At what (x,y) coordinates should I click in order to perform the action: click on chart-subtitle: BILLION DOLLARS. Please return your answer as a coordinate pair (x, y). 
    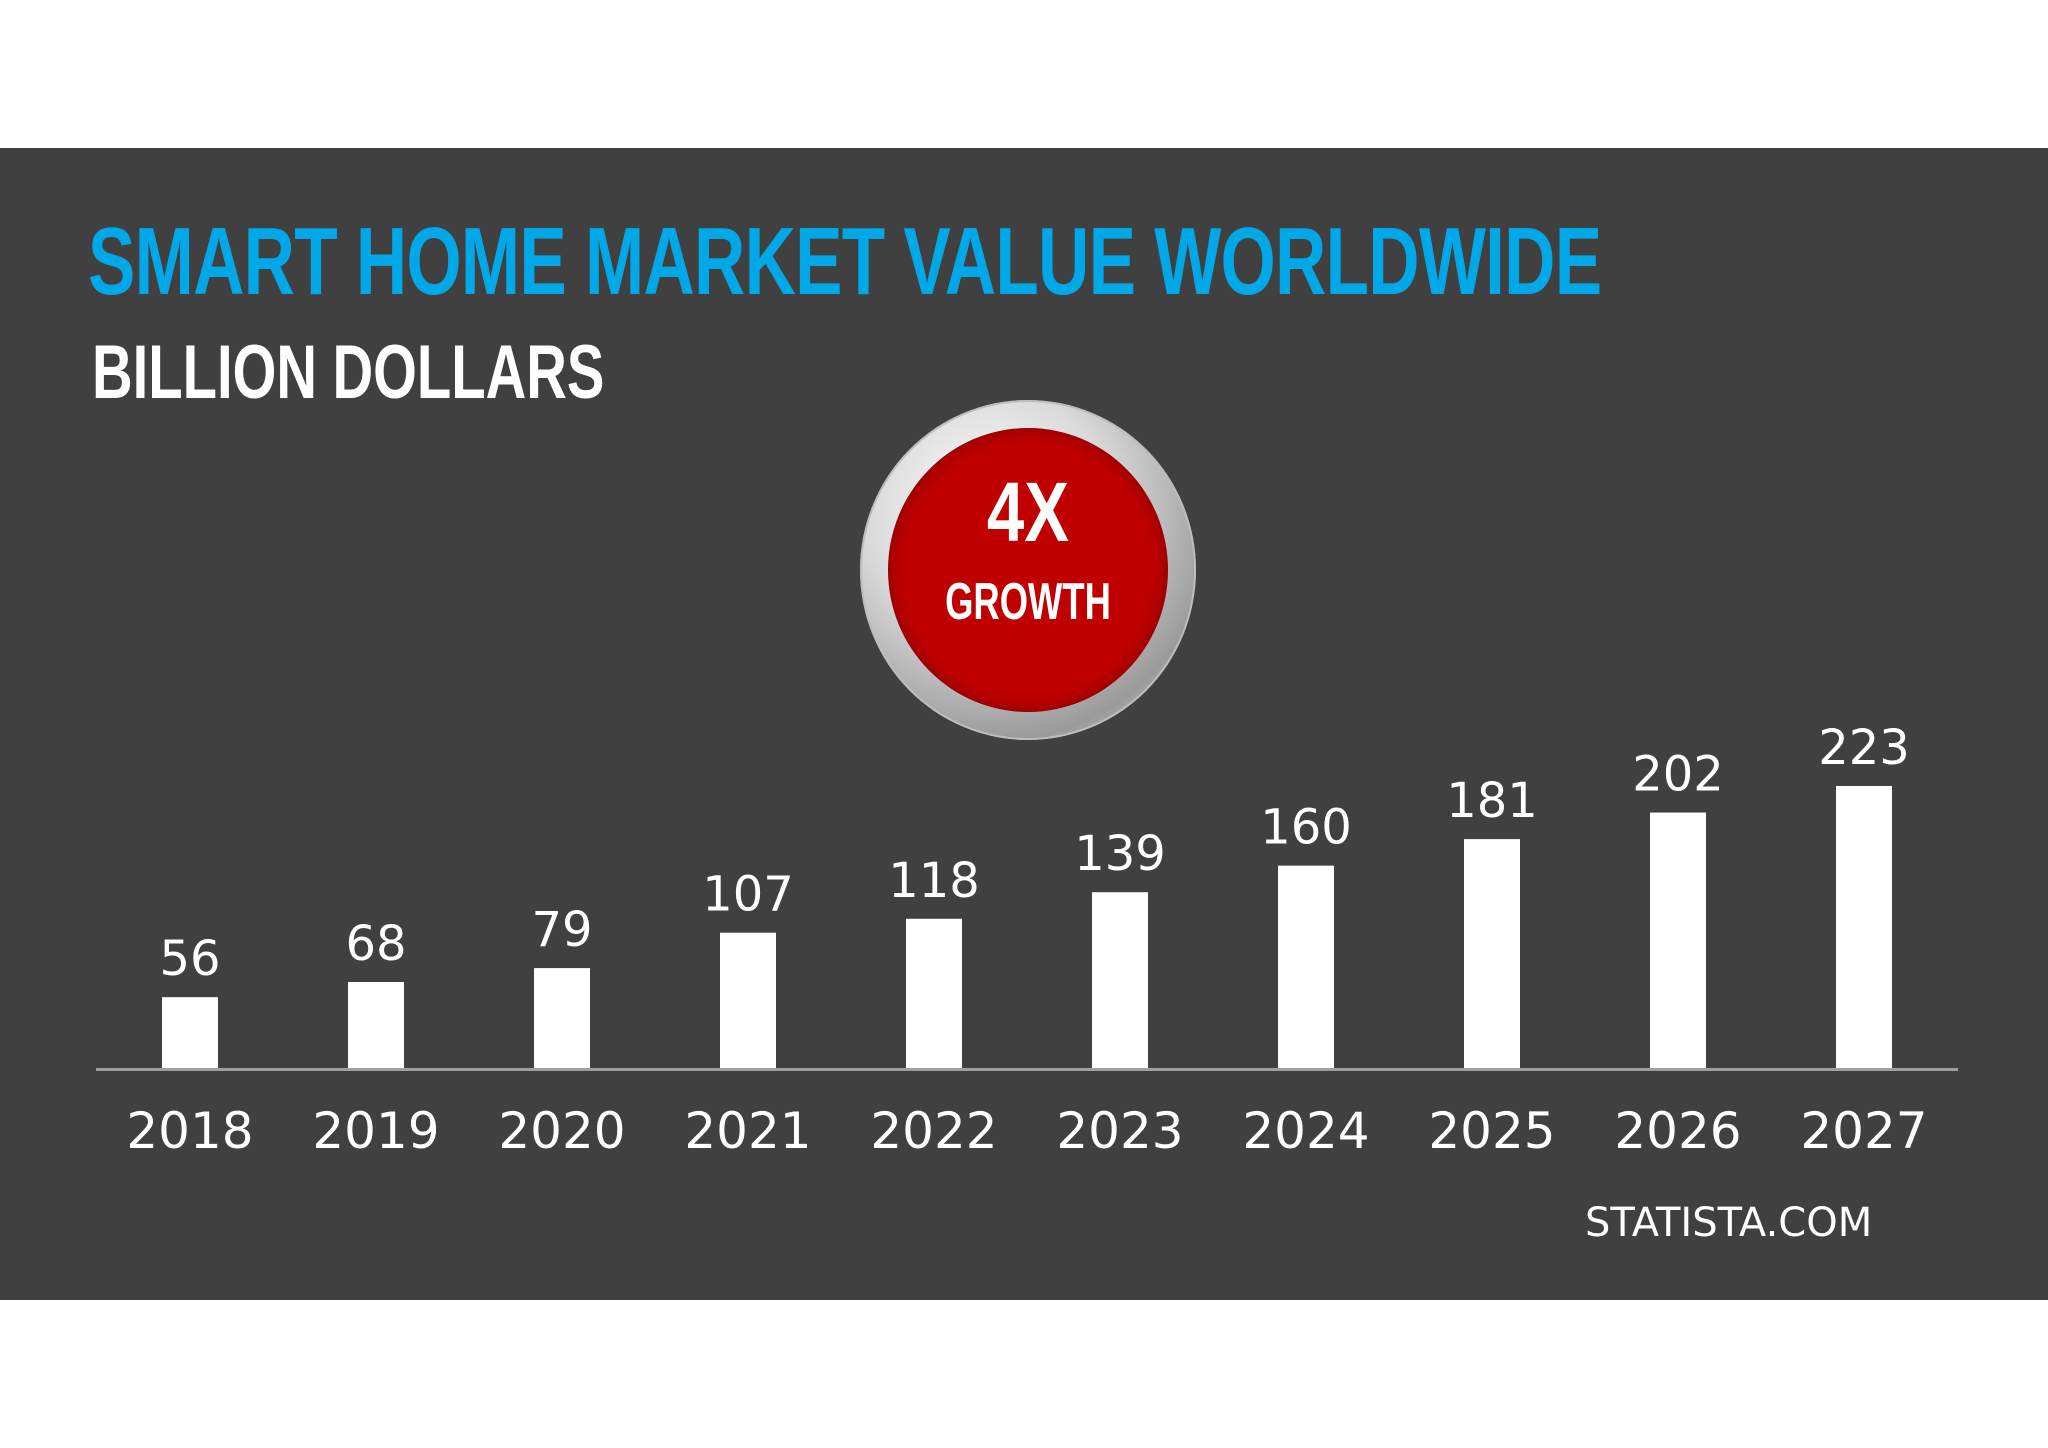
    Looking at the image, I should click on (348, 372).